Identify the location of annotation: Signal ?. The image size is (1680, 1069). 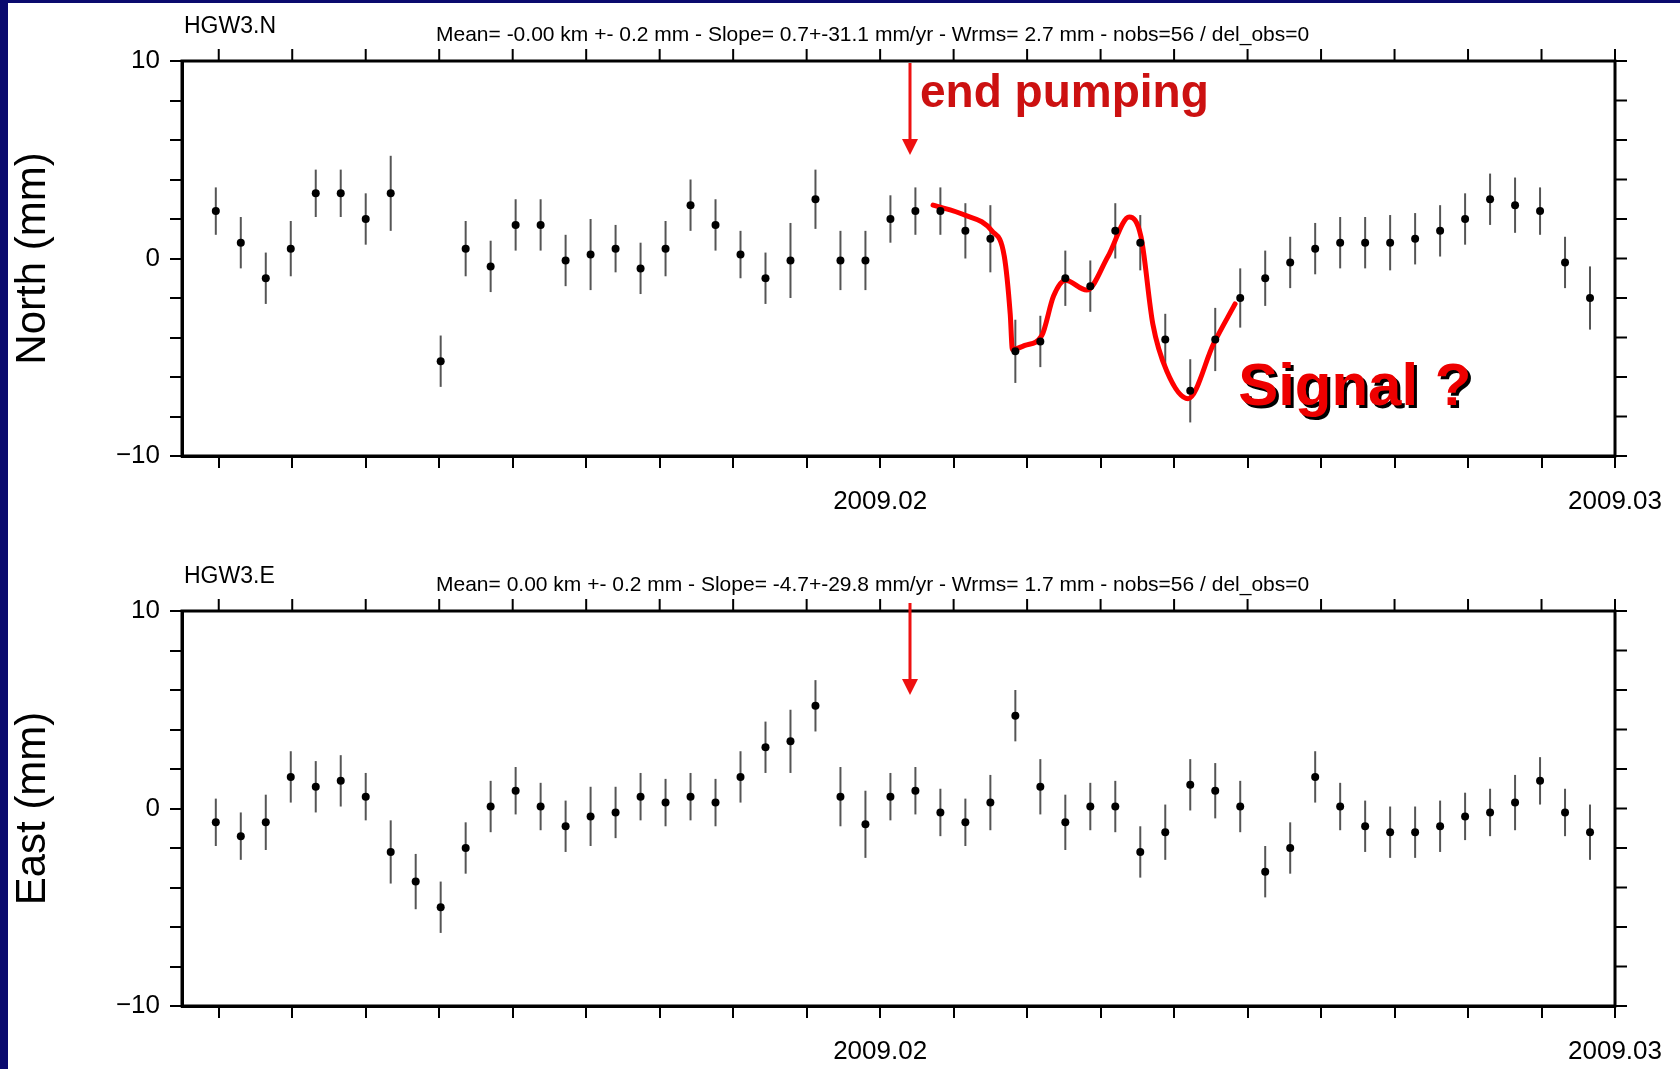
(1358, 388).